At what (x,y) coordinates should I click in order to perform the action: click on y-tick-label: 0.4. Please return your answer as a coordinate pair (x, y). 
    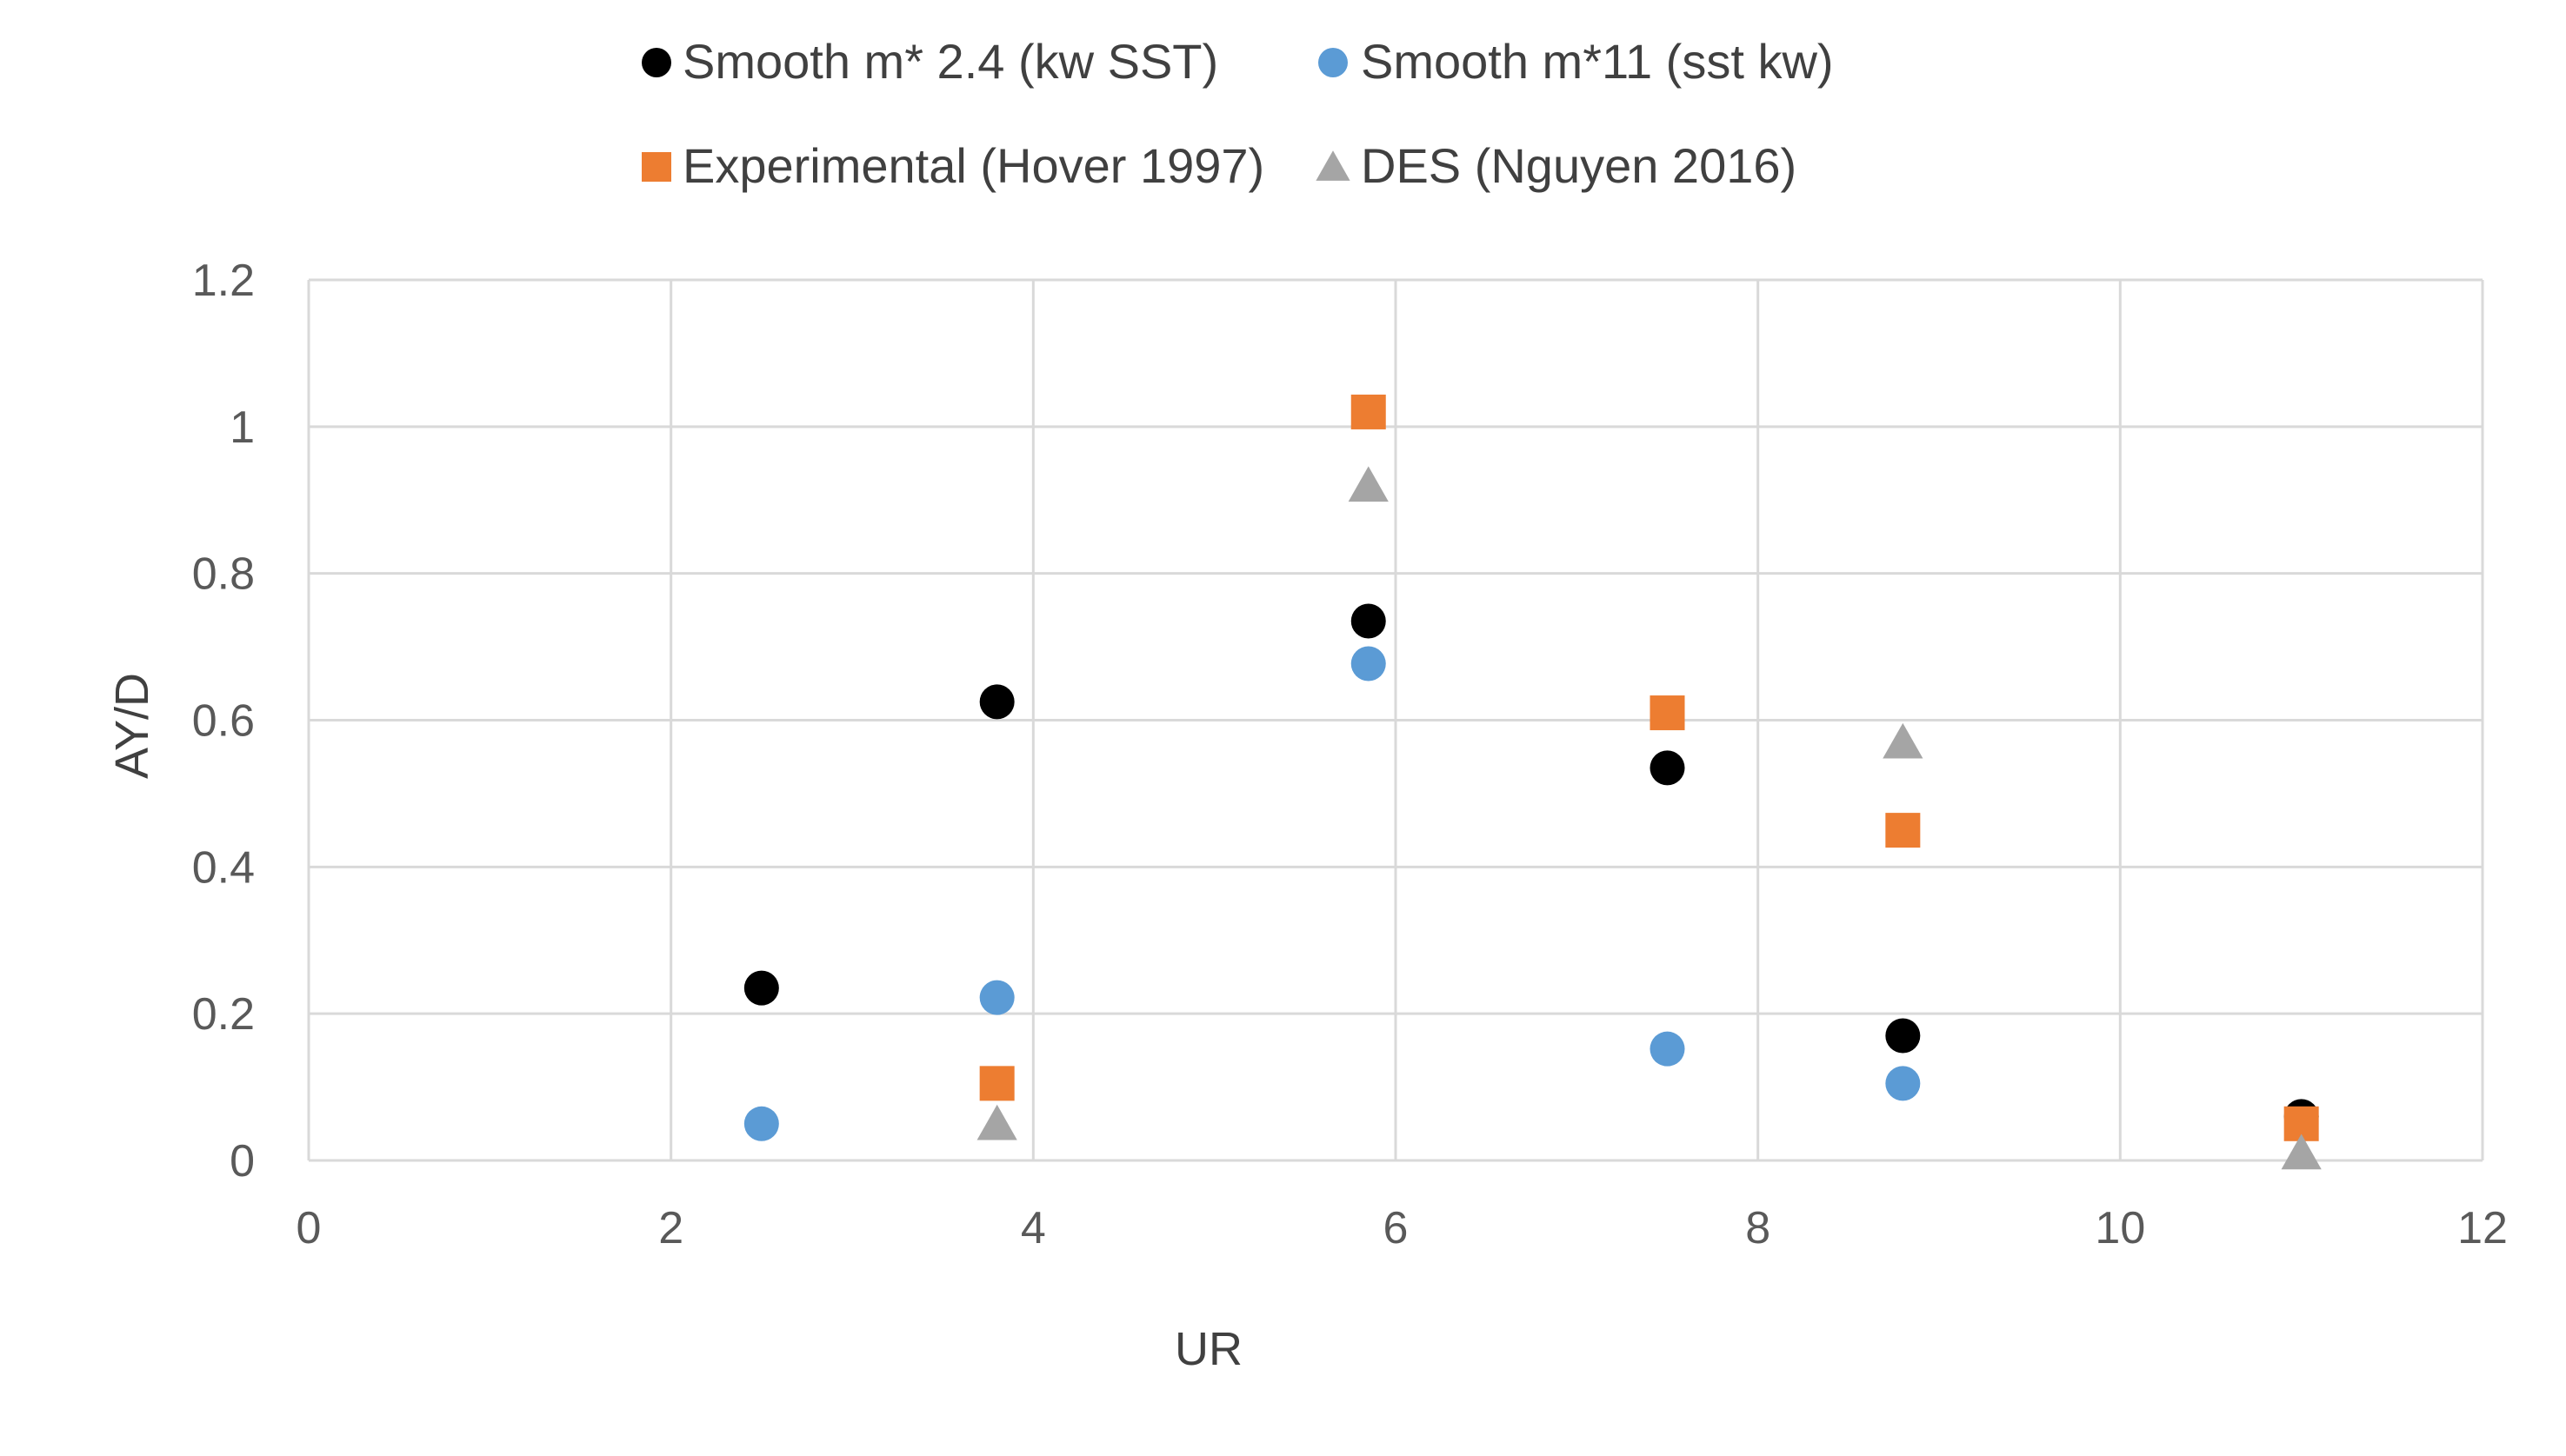
    Looking at the image, I should click on (223, 867).